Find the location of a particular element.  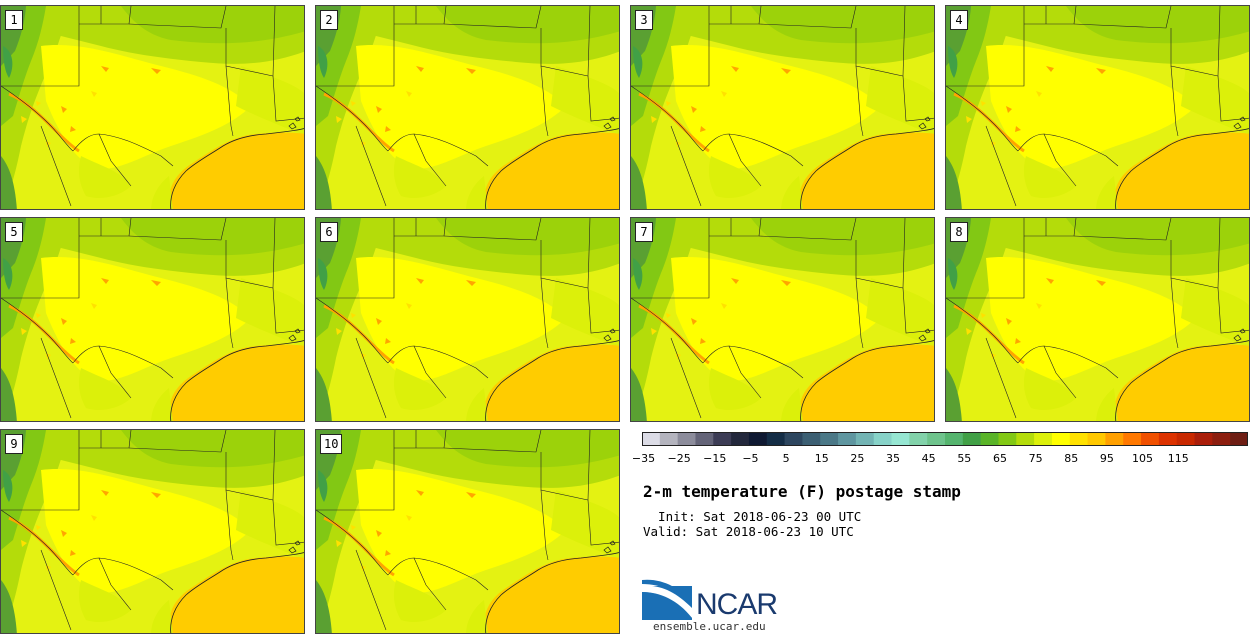

postage-stamp-map: 5 is located at coordinates (152, 319).